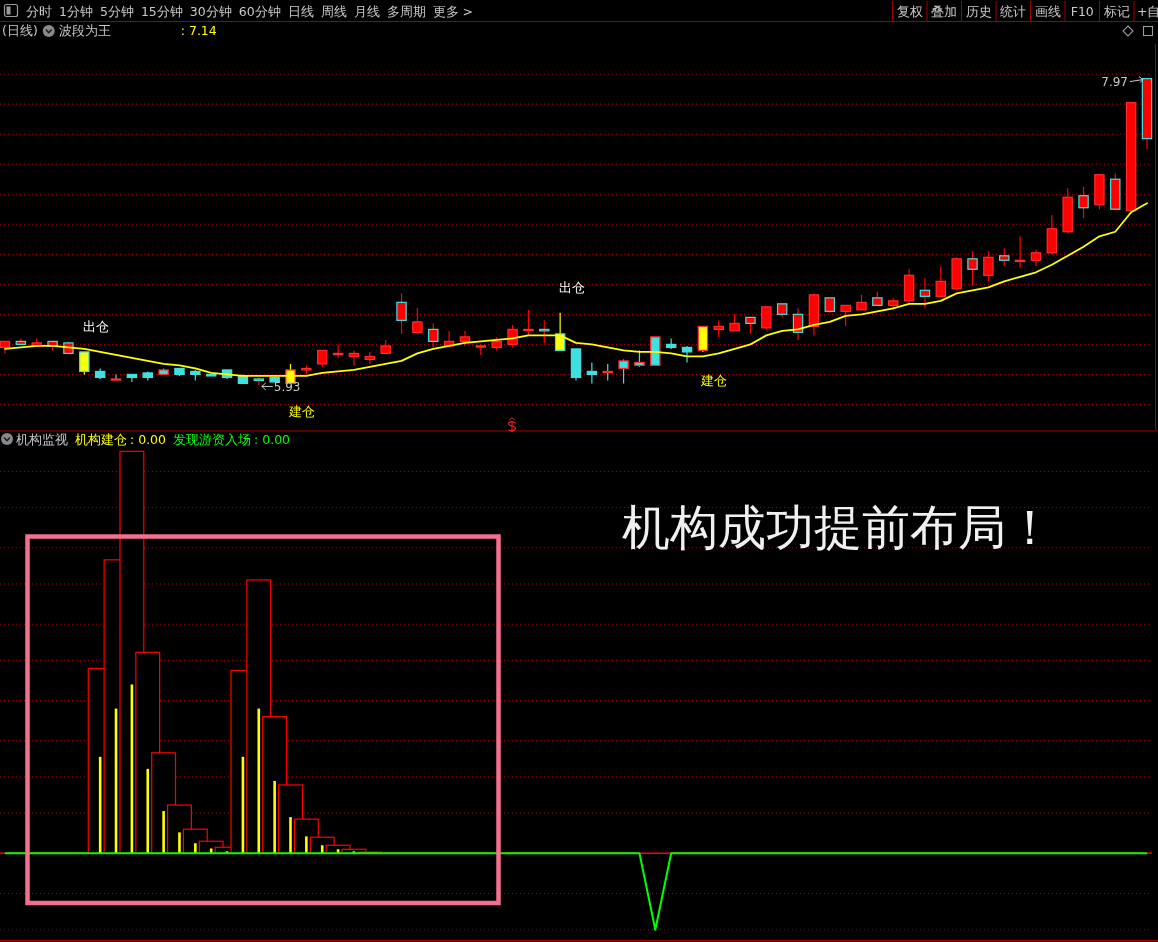 This screenshot has height=942, width=1158. I want to click on chart-title: 机构监视, so click(42, 439).